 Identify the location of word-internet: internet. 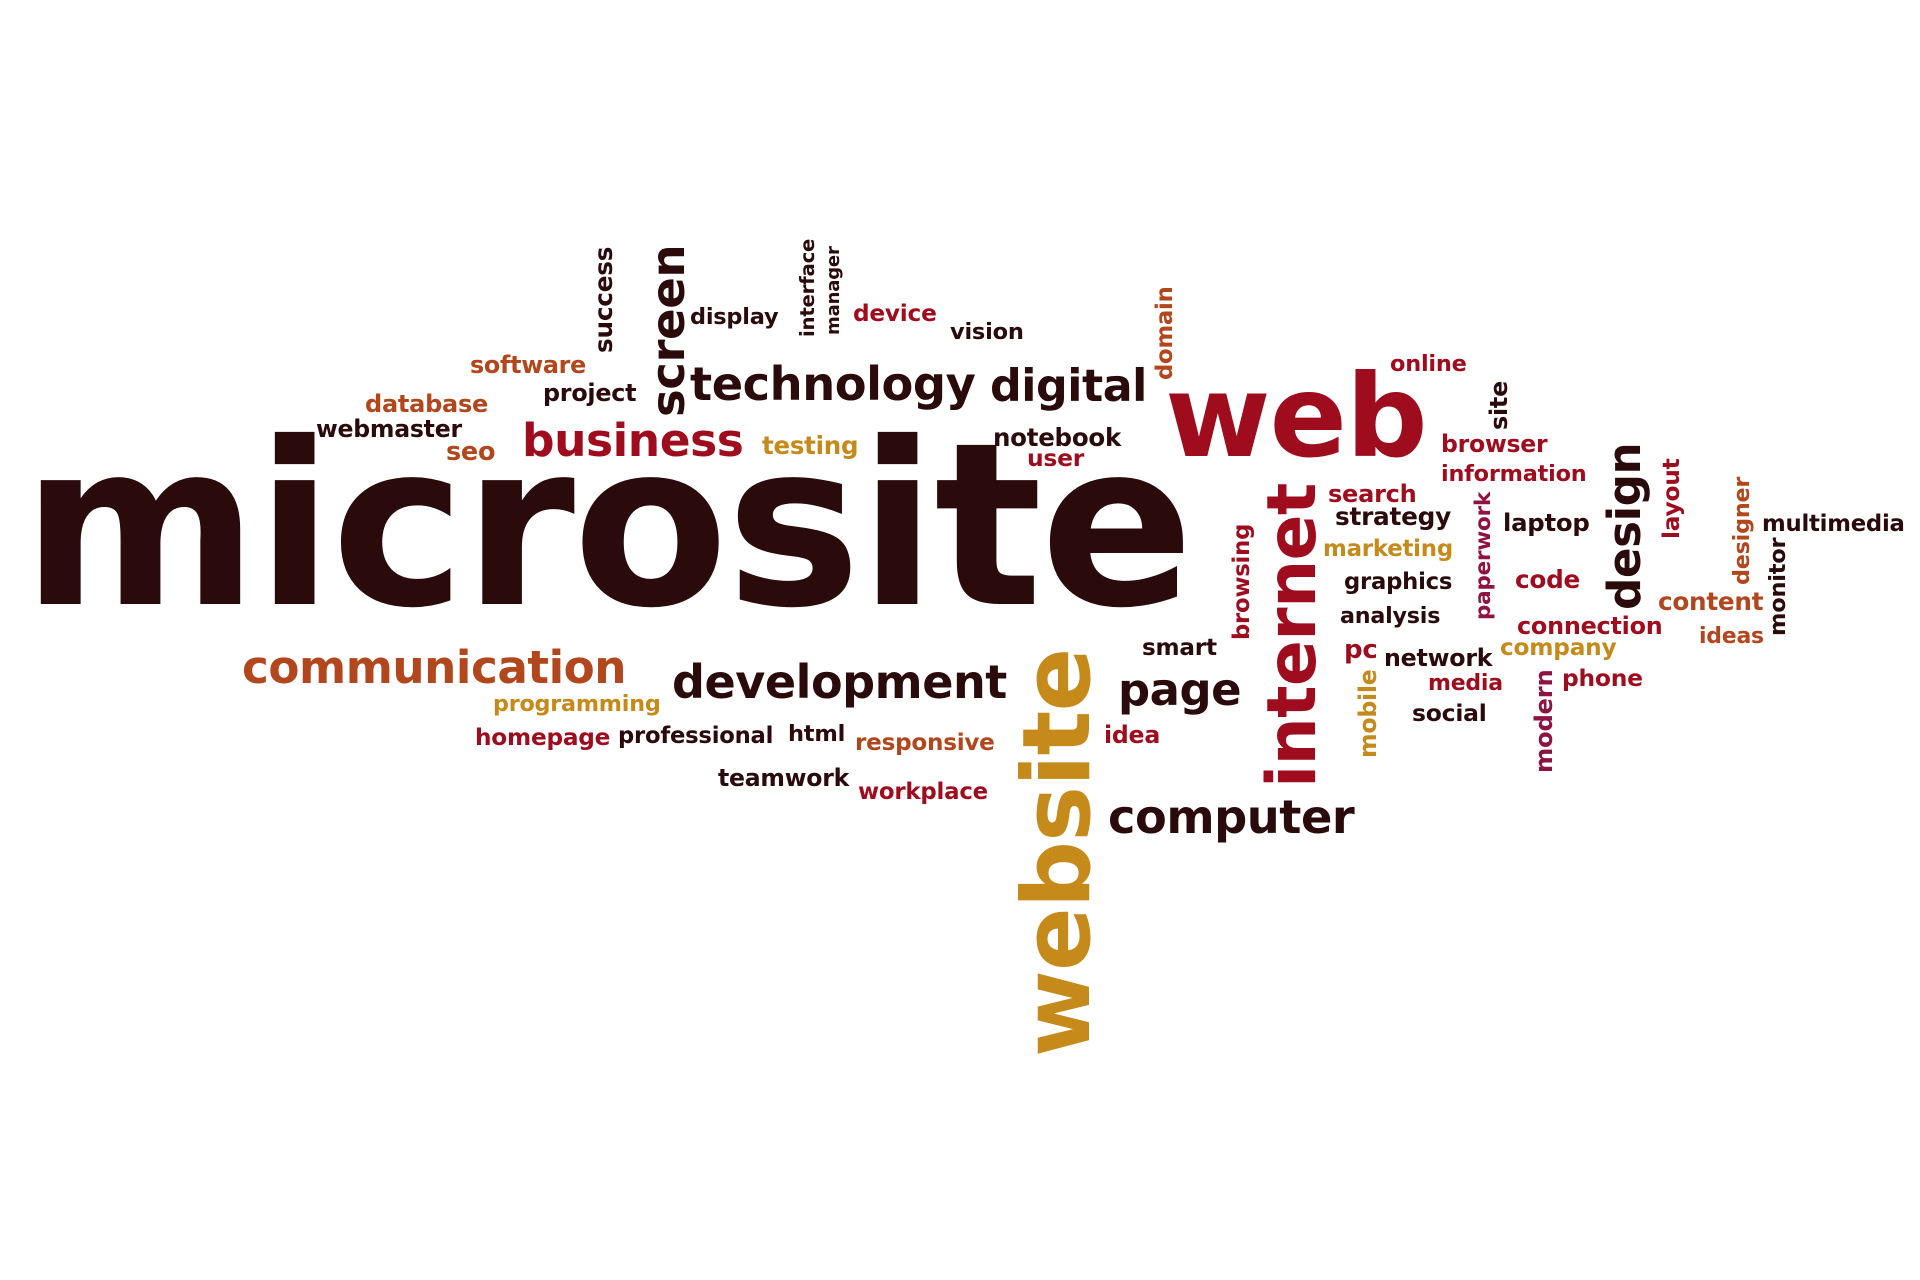
(1292, 635).